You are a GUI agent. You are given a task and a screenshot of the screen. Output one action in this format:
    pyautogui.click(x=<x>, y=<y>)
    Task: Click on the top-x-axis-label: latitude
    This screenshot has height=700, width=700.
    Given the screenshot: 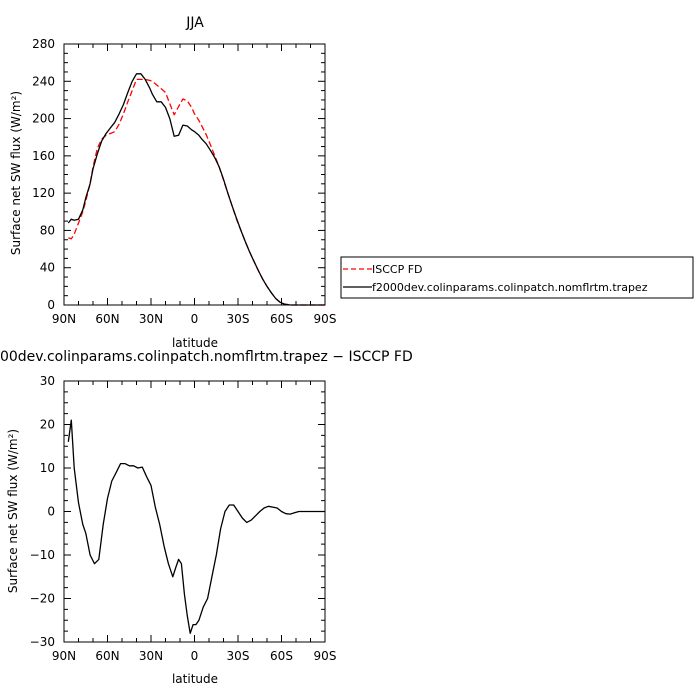 What is the action you would take?
    pyautogui.click(x=195, y=343)
    